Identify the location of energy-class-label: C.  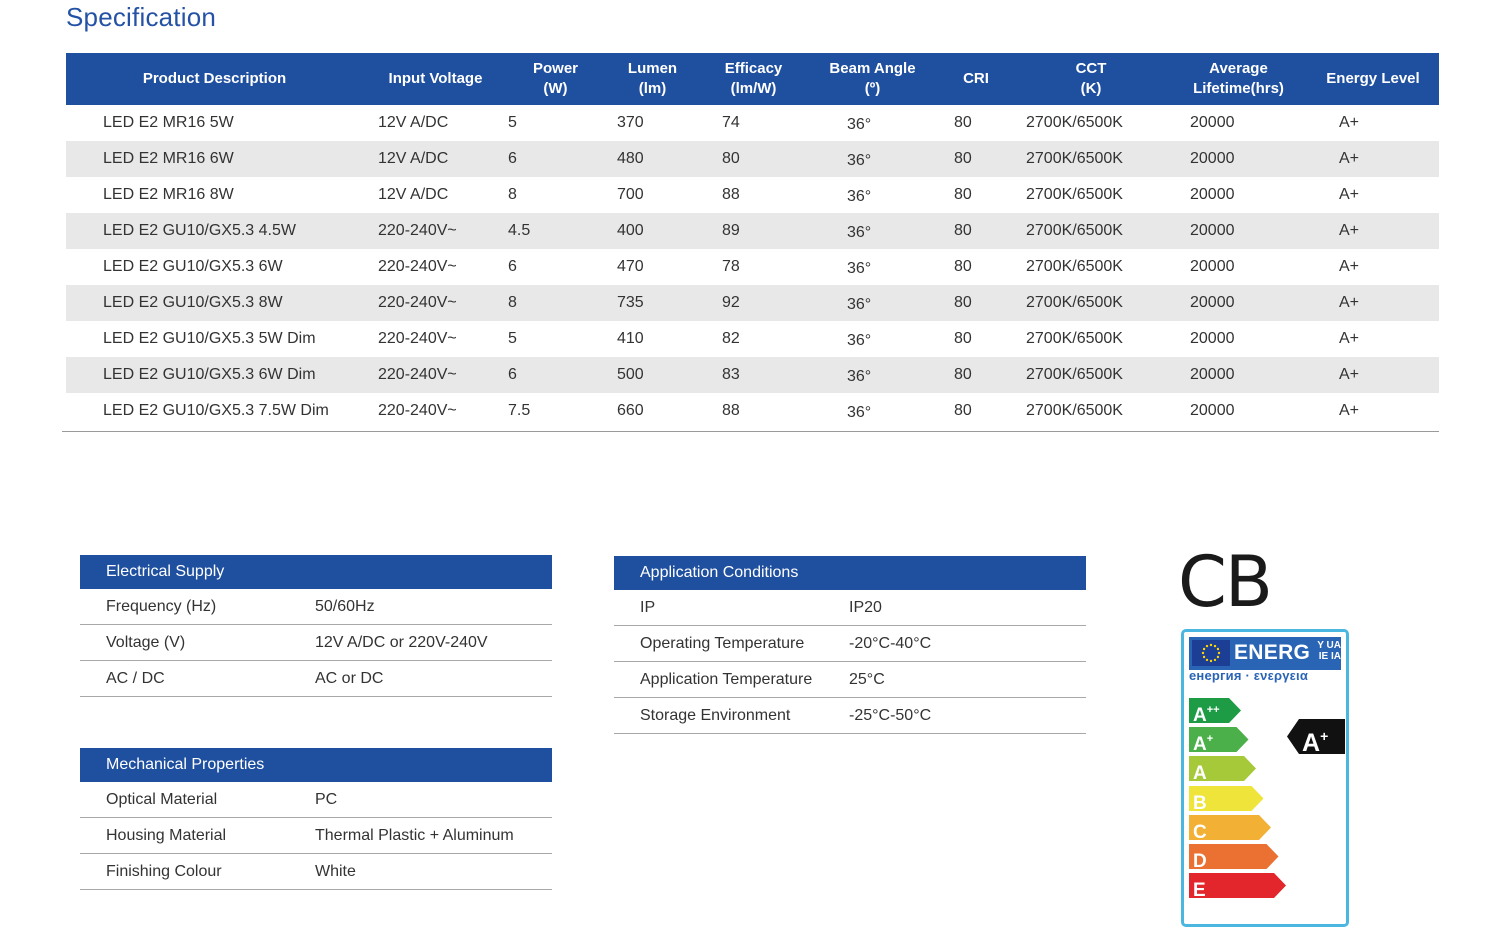
(1200, 832).